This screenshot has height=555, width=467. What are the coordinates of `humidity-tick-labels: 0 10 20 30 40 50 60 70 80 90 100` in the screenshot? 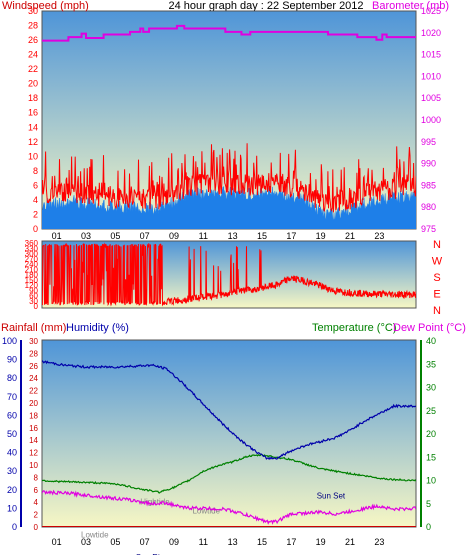 It's located at (9, 434).